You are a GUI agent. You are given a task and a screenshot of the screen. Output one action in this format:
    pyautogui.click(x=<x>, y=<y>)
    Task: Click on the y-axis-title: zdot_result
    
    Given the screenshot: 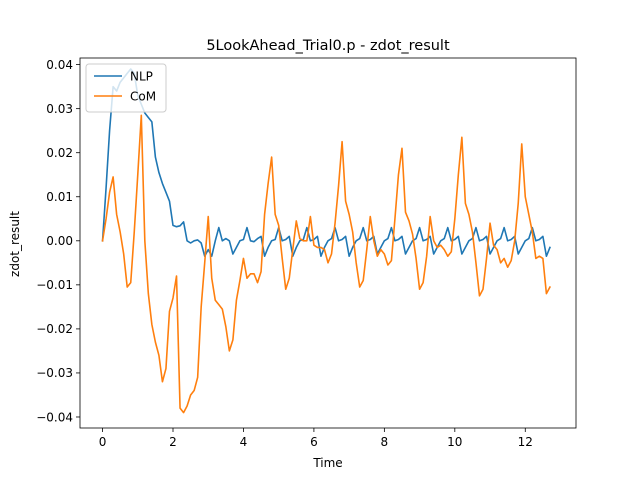 What is the action you would take?
    pyautogui.click(x=15, y=244)
    